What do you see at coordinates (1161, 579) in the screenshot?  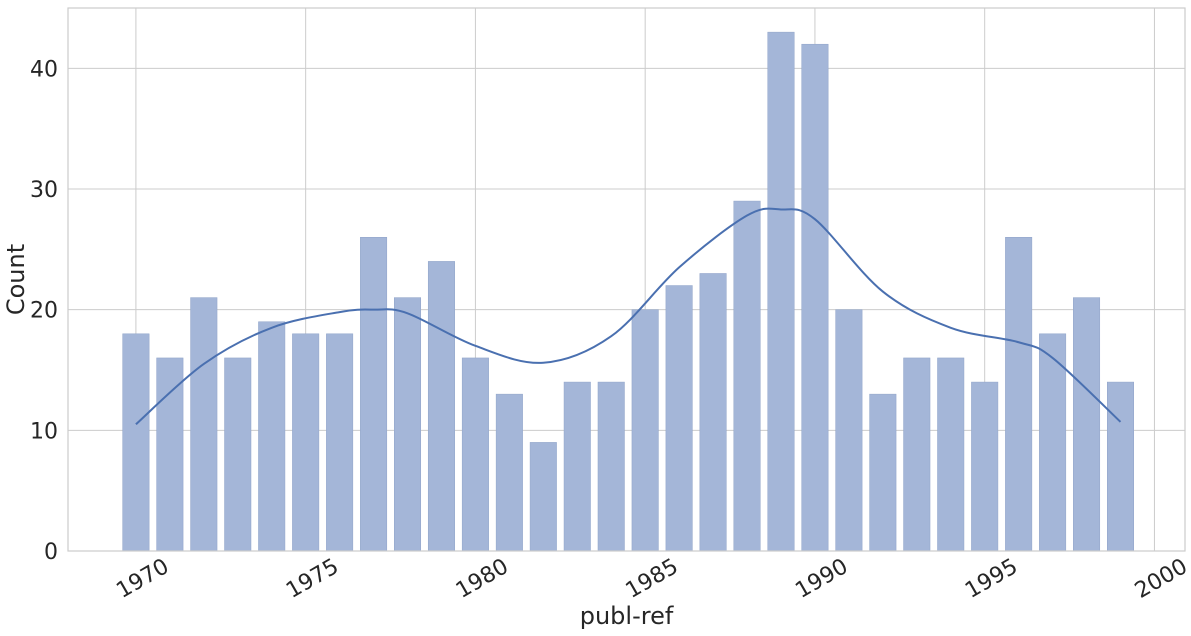 I see `x-tick-label: 2000` at bounding box center [1161, 579].